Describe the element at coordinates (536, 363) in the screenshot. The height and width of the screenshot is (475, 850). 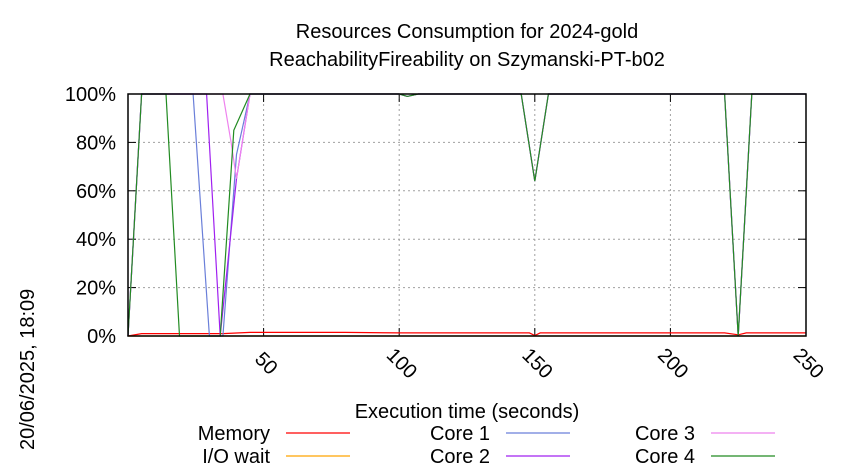
I see `x-tick-label: 150` at that location.